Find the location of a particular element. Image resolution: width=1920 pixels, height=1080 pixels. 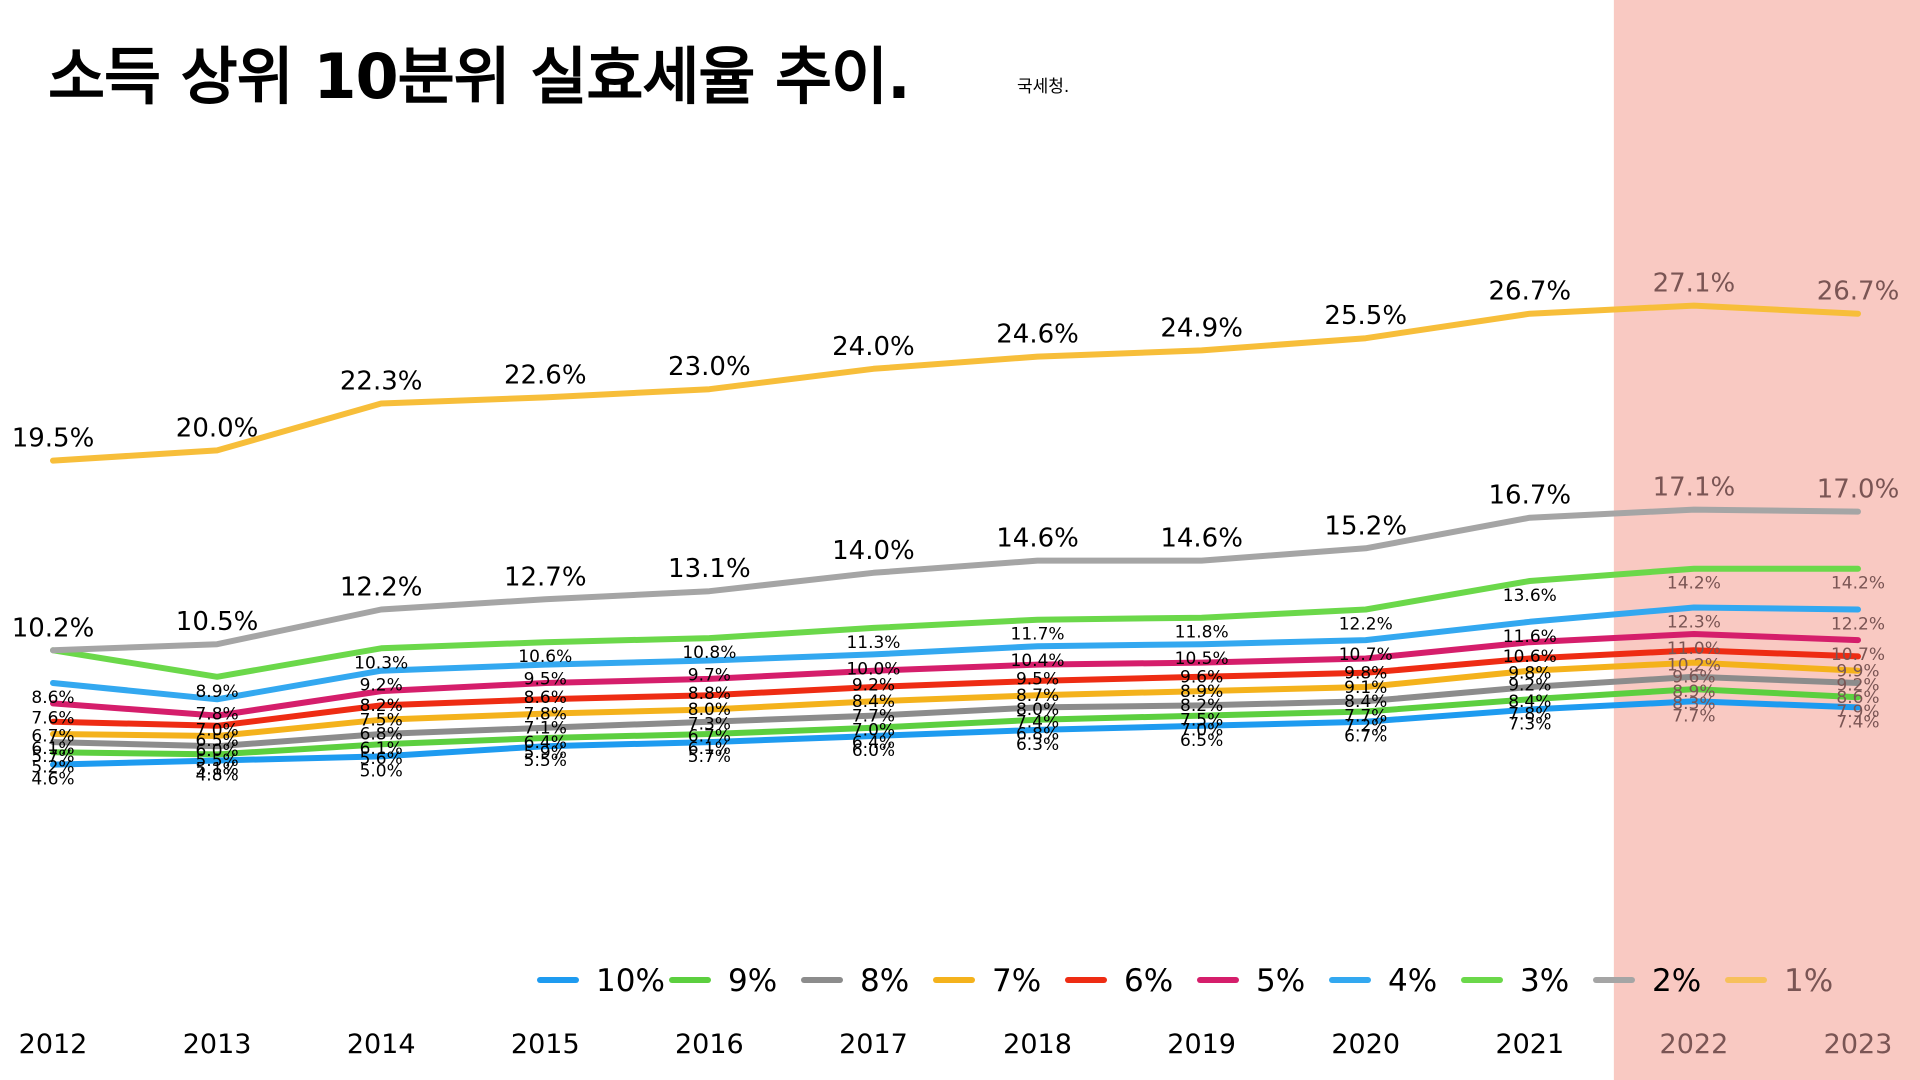

x-tick-label: 2021 is located at coordinates (1529, 1044).